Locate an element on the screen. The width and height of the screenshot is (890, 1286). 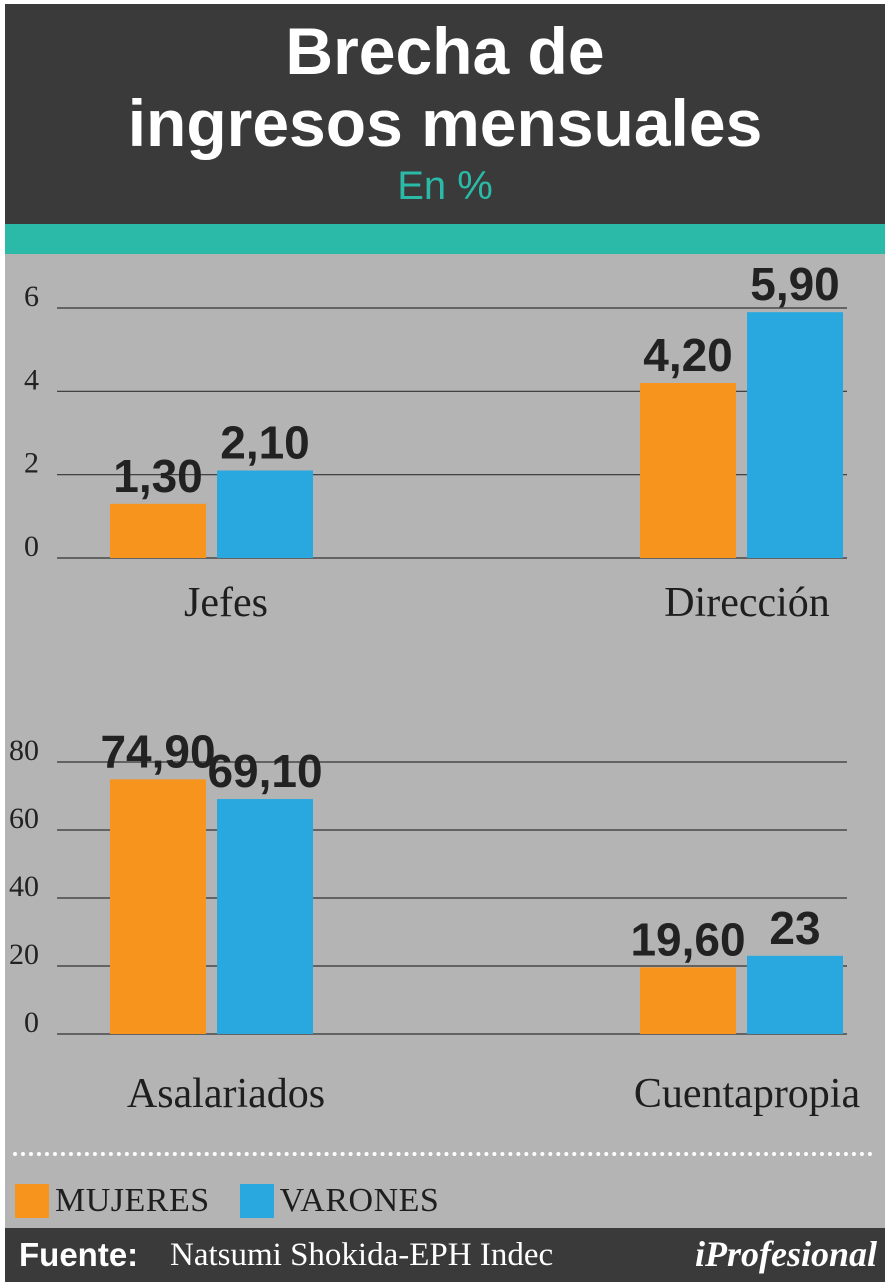
data-label: 69,10 is located at coordinates (264, 771).